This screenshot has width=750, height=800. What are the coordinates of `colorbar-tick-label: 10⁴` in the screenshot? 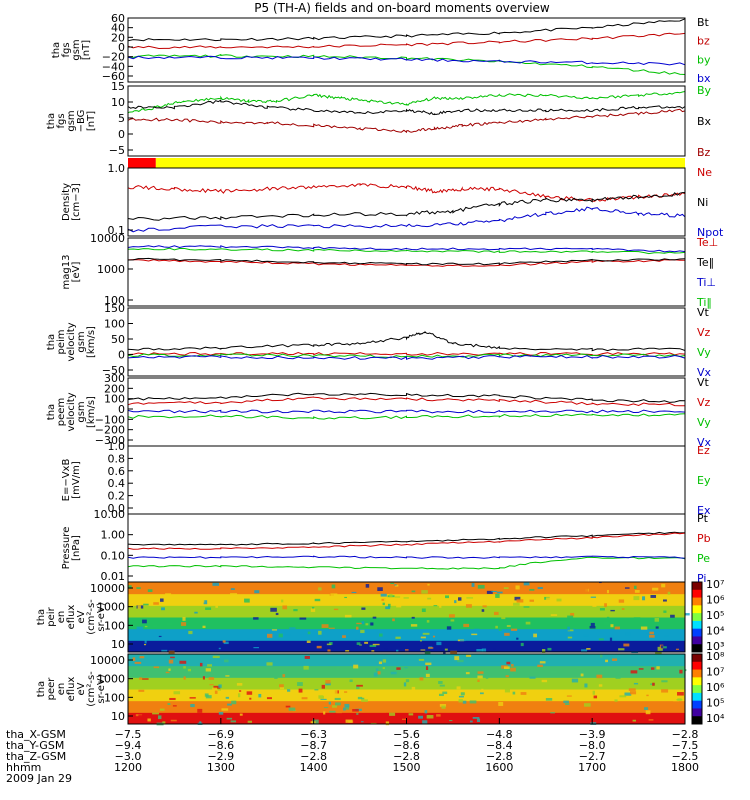 It's located at (715, 631).